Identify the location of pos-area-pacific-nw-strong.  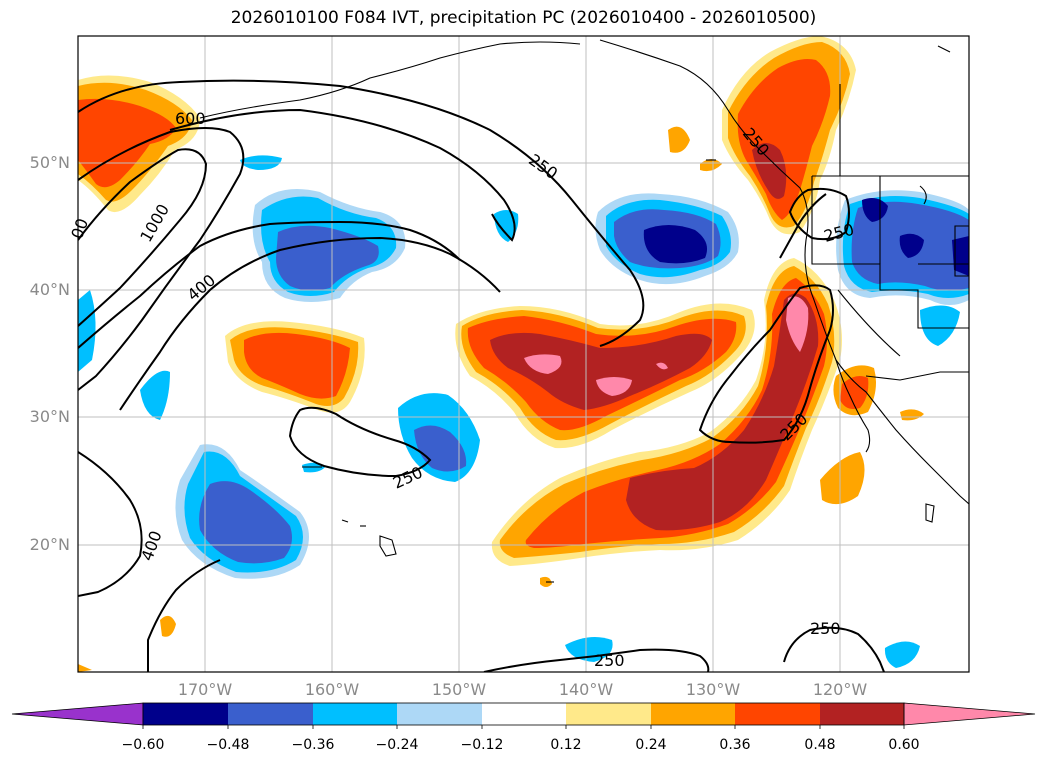
(784, 139).